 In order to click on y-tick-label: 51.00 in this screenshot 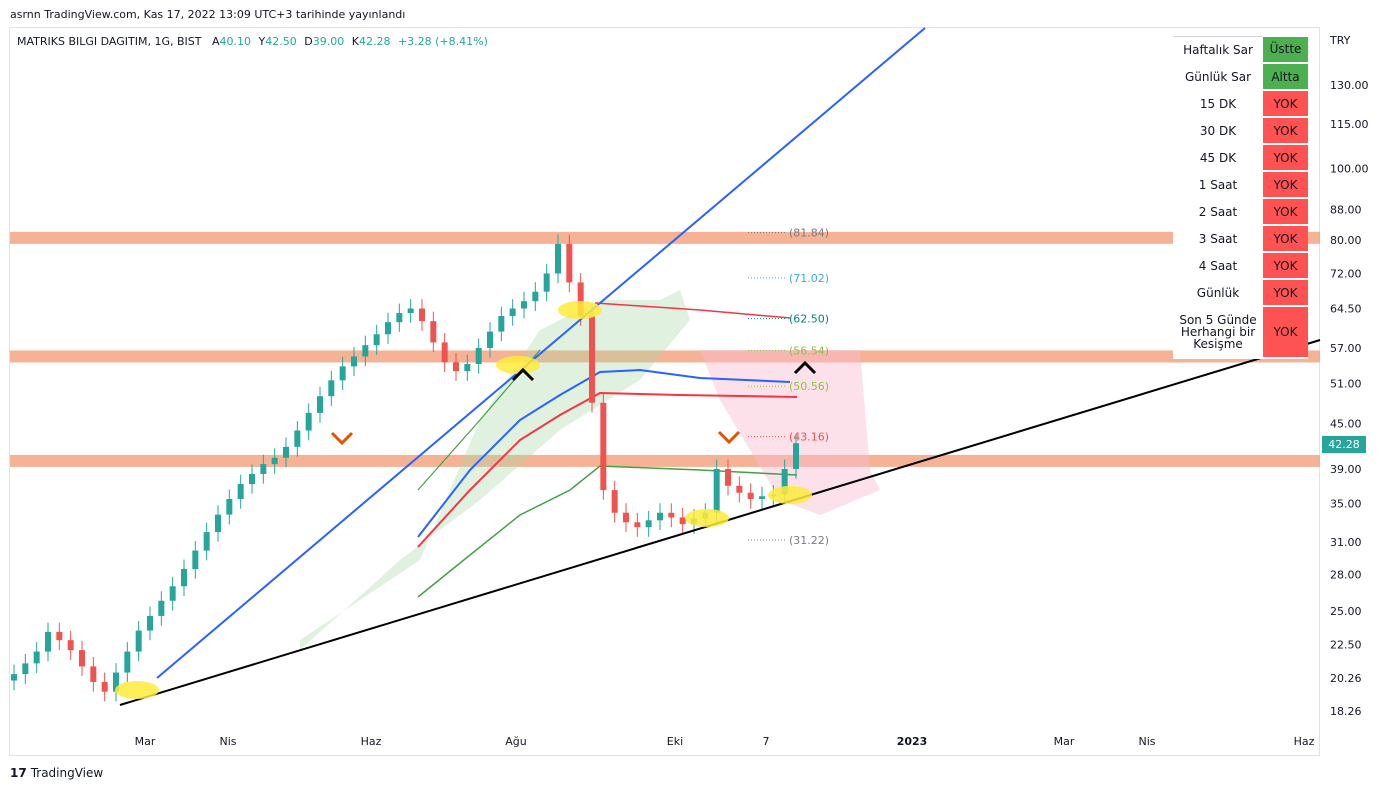, I will do `click(1346, 383)`.